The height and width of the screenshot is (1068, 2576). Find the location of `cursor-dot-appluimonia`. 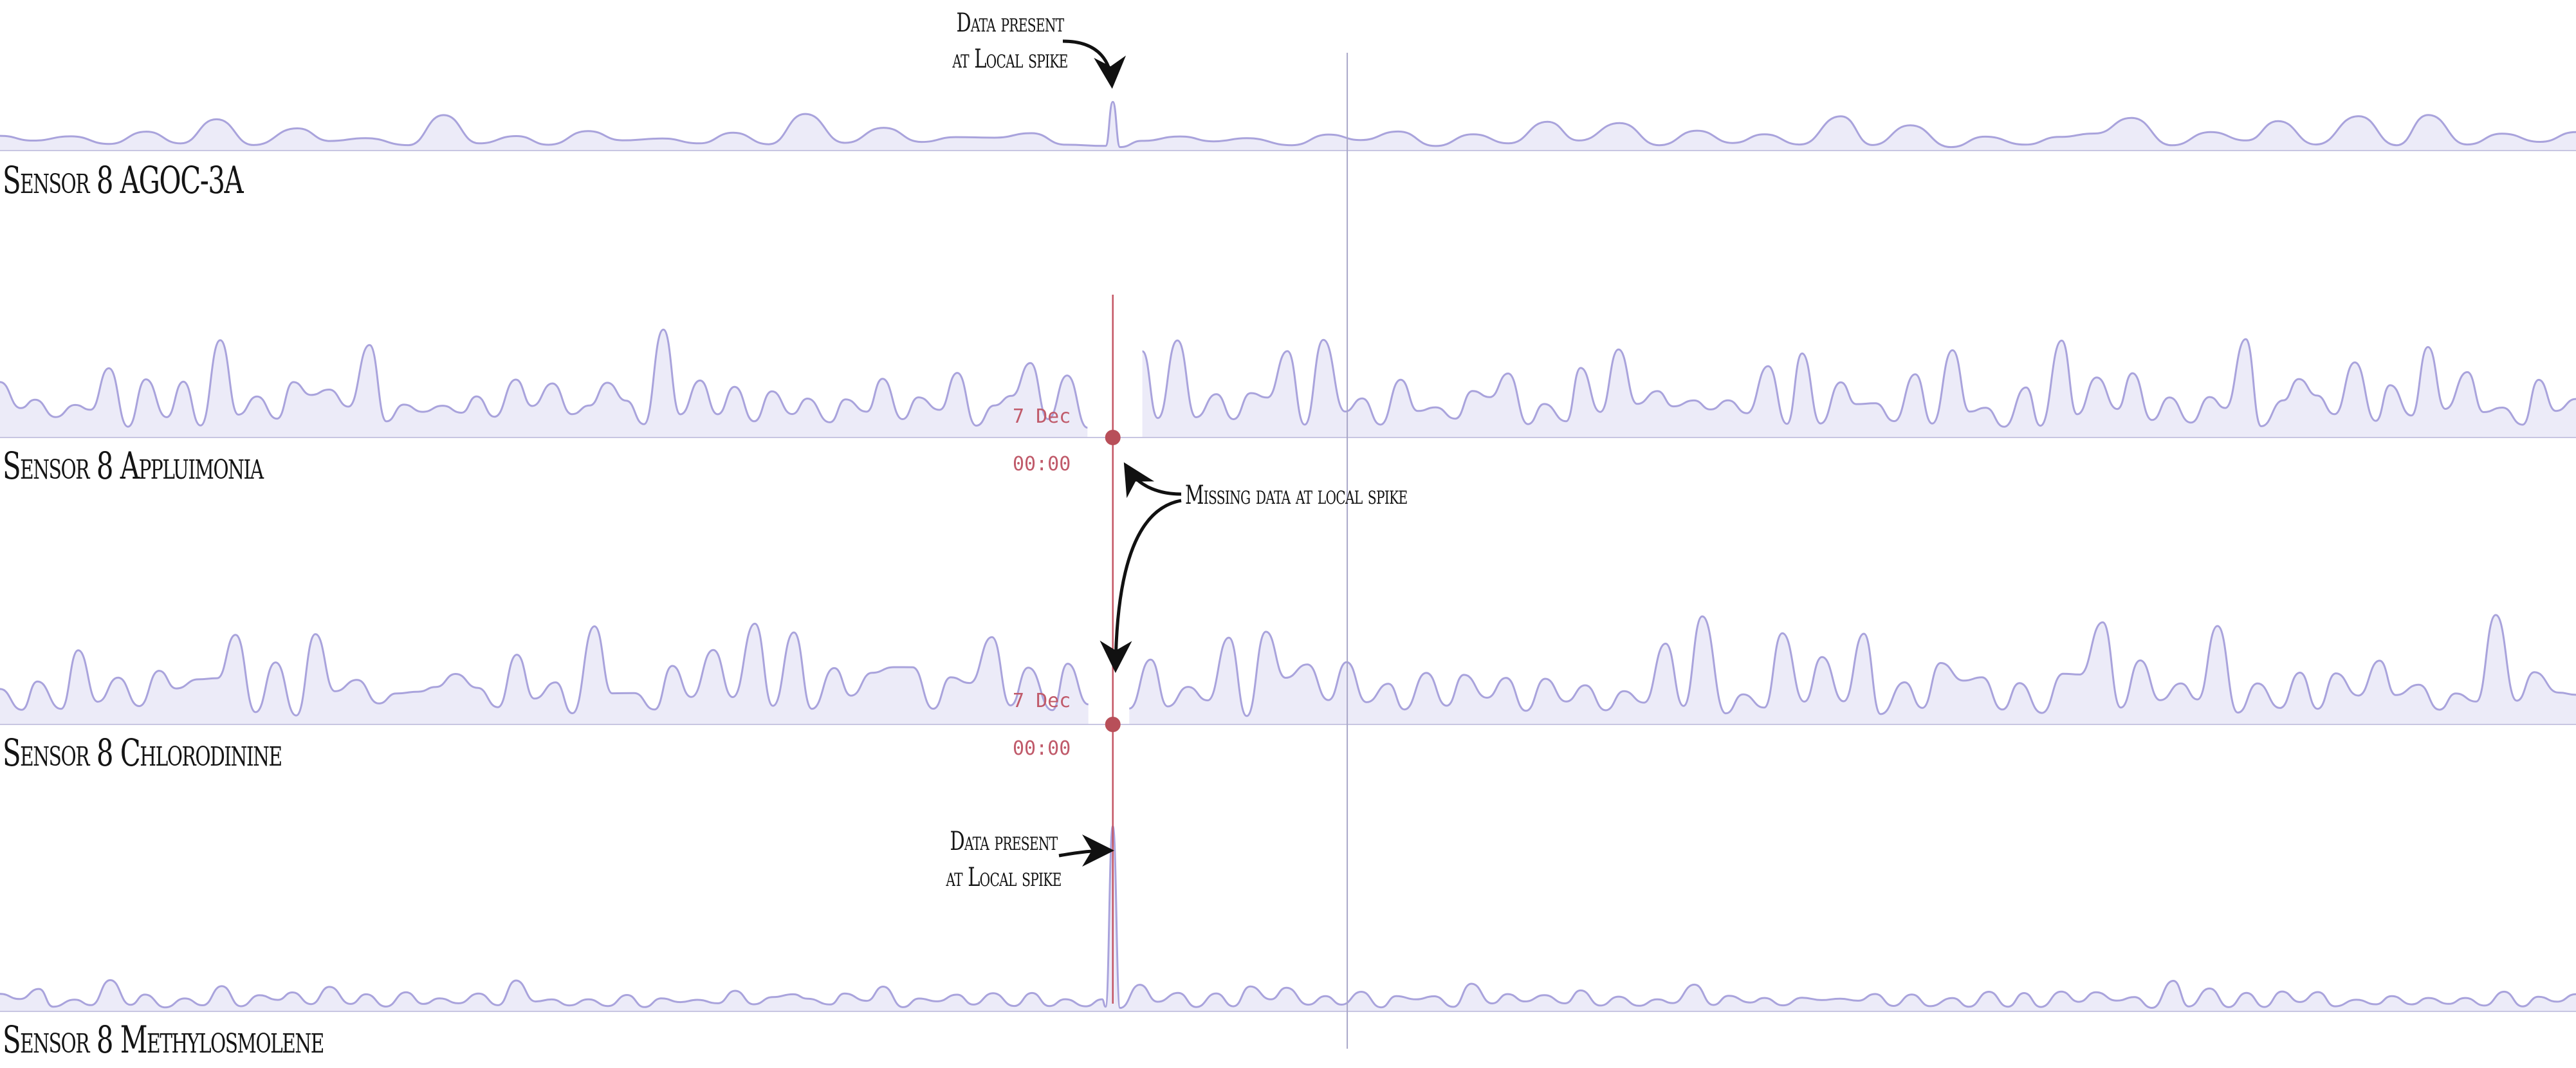

cursor-dot-appluimonia is located at coordinates (1113, 437).